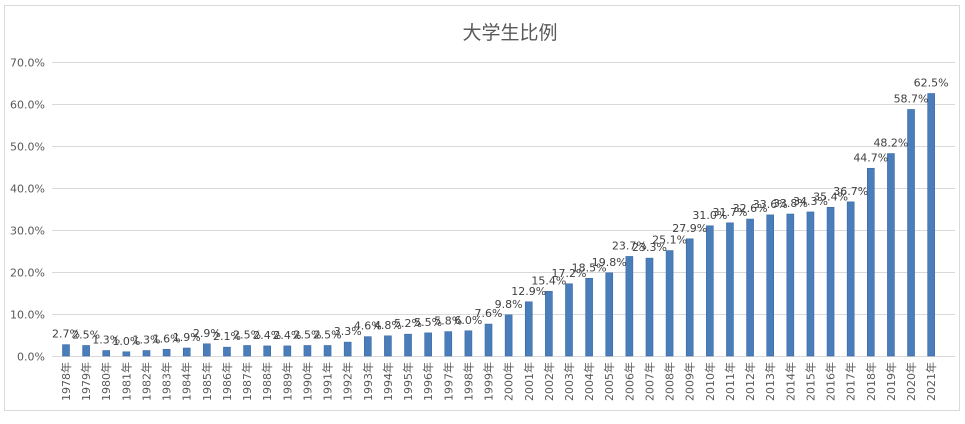  I want to click on x-tick-label-1986: 1986年, so click(227, 381).